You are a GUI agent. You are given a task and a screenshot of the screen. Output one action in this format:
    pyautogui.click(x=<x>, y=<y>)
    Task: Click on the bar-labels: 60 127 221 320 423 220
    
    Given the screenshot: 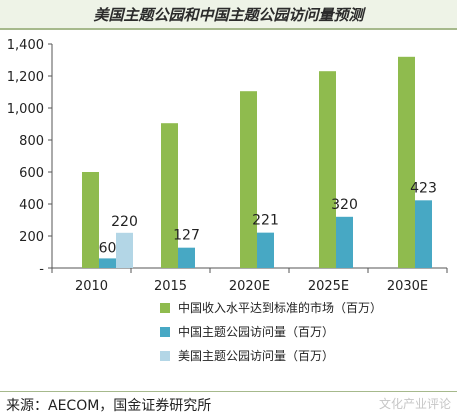 What is the action you would take?
    pyautogui.click(x=268, y=218)
    